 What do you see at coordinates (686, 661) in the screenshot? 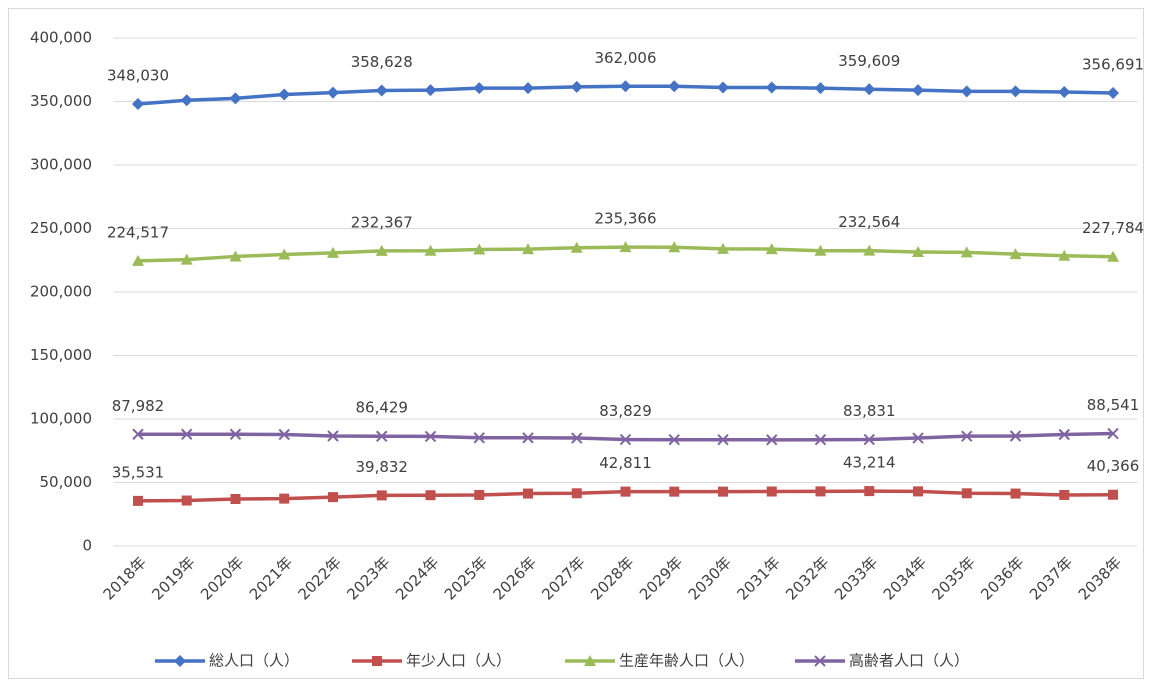
I see `legend-label: 生産年齢人口（人）` at bounding box center [686, 661].